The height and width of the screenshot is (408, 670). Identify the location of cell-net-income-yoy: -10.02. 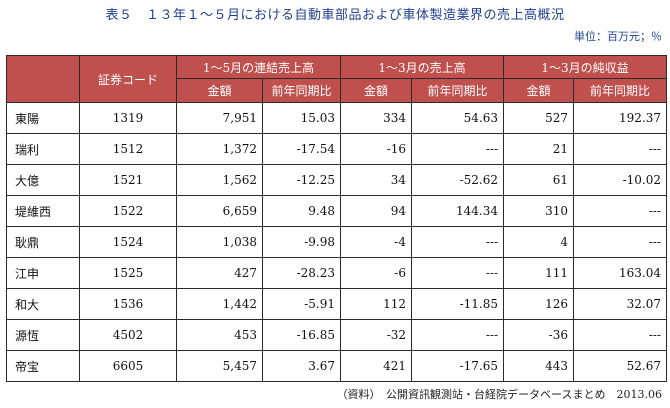
(620, 180).